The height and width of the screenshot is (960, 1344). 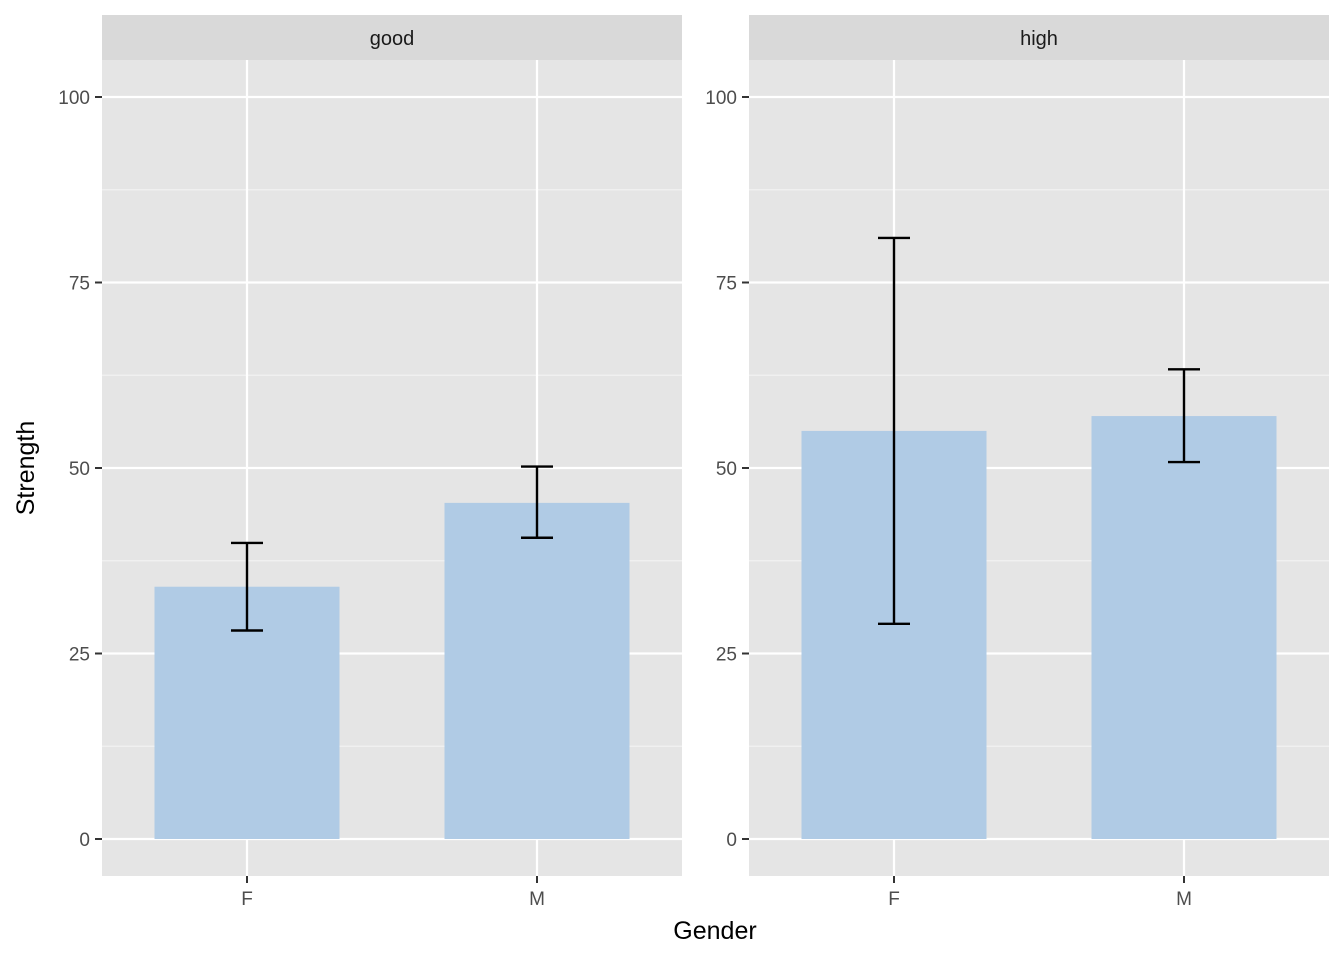 What do you see at coordinates (247, 586) in the screenshot?
I see `error-bar-good-F` at bounding box center [247, 586].